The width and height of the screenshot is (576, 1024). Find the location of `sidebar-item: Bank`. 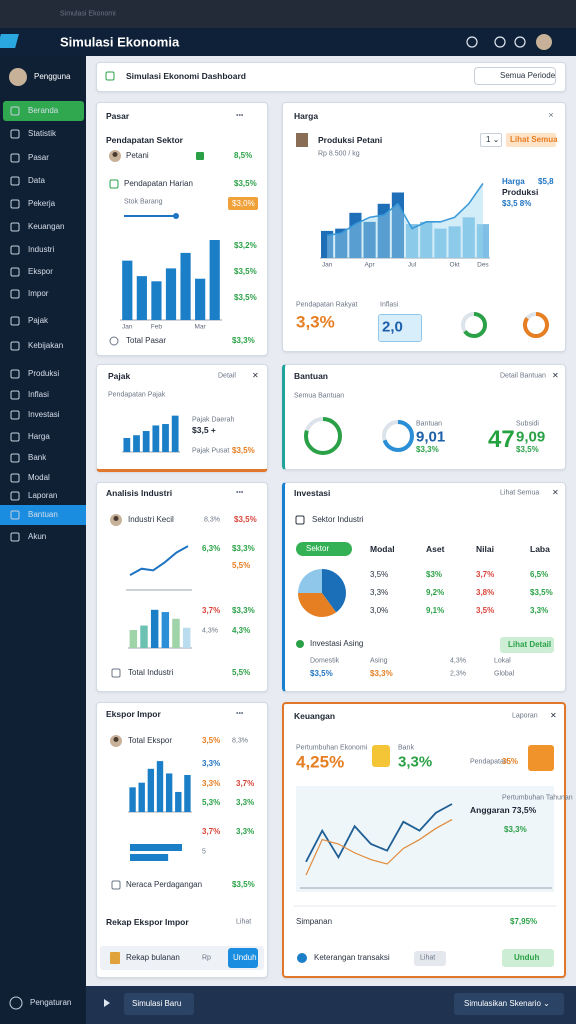

sidebar-item: Bank is located at coordinates (37, 457).